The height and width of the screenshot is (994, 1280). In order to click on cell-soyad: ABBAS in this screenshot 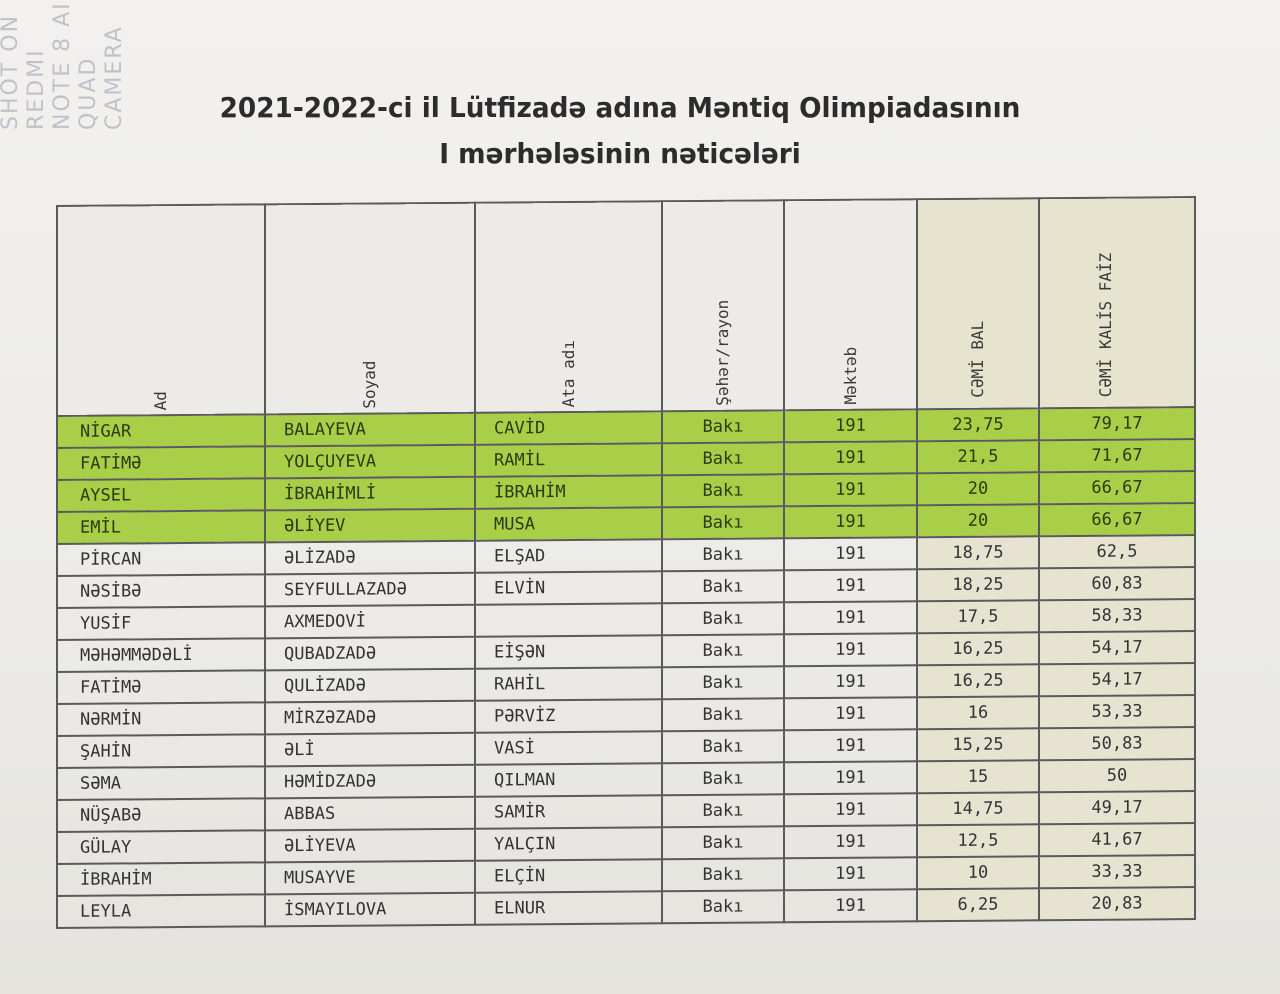, I will do `click(370, 813)`.